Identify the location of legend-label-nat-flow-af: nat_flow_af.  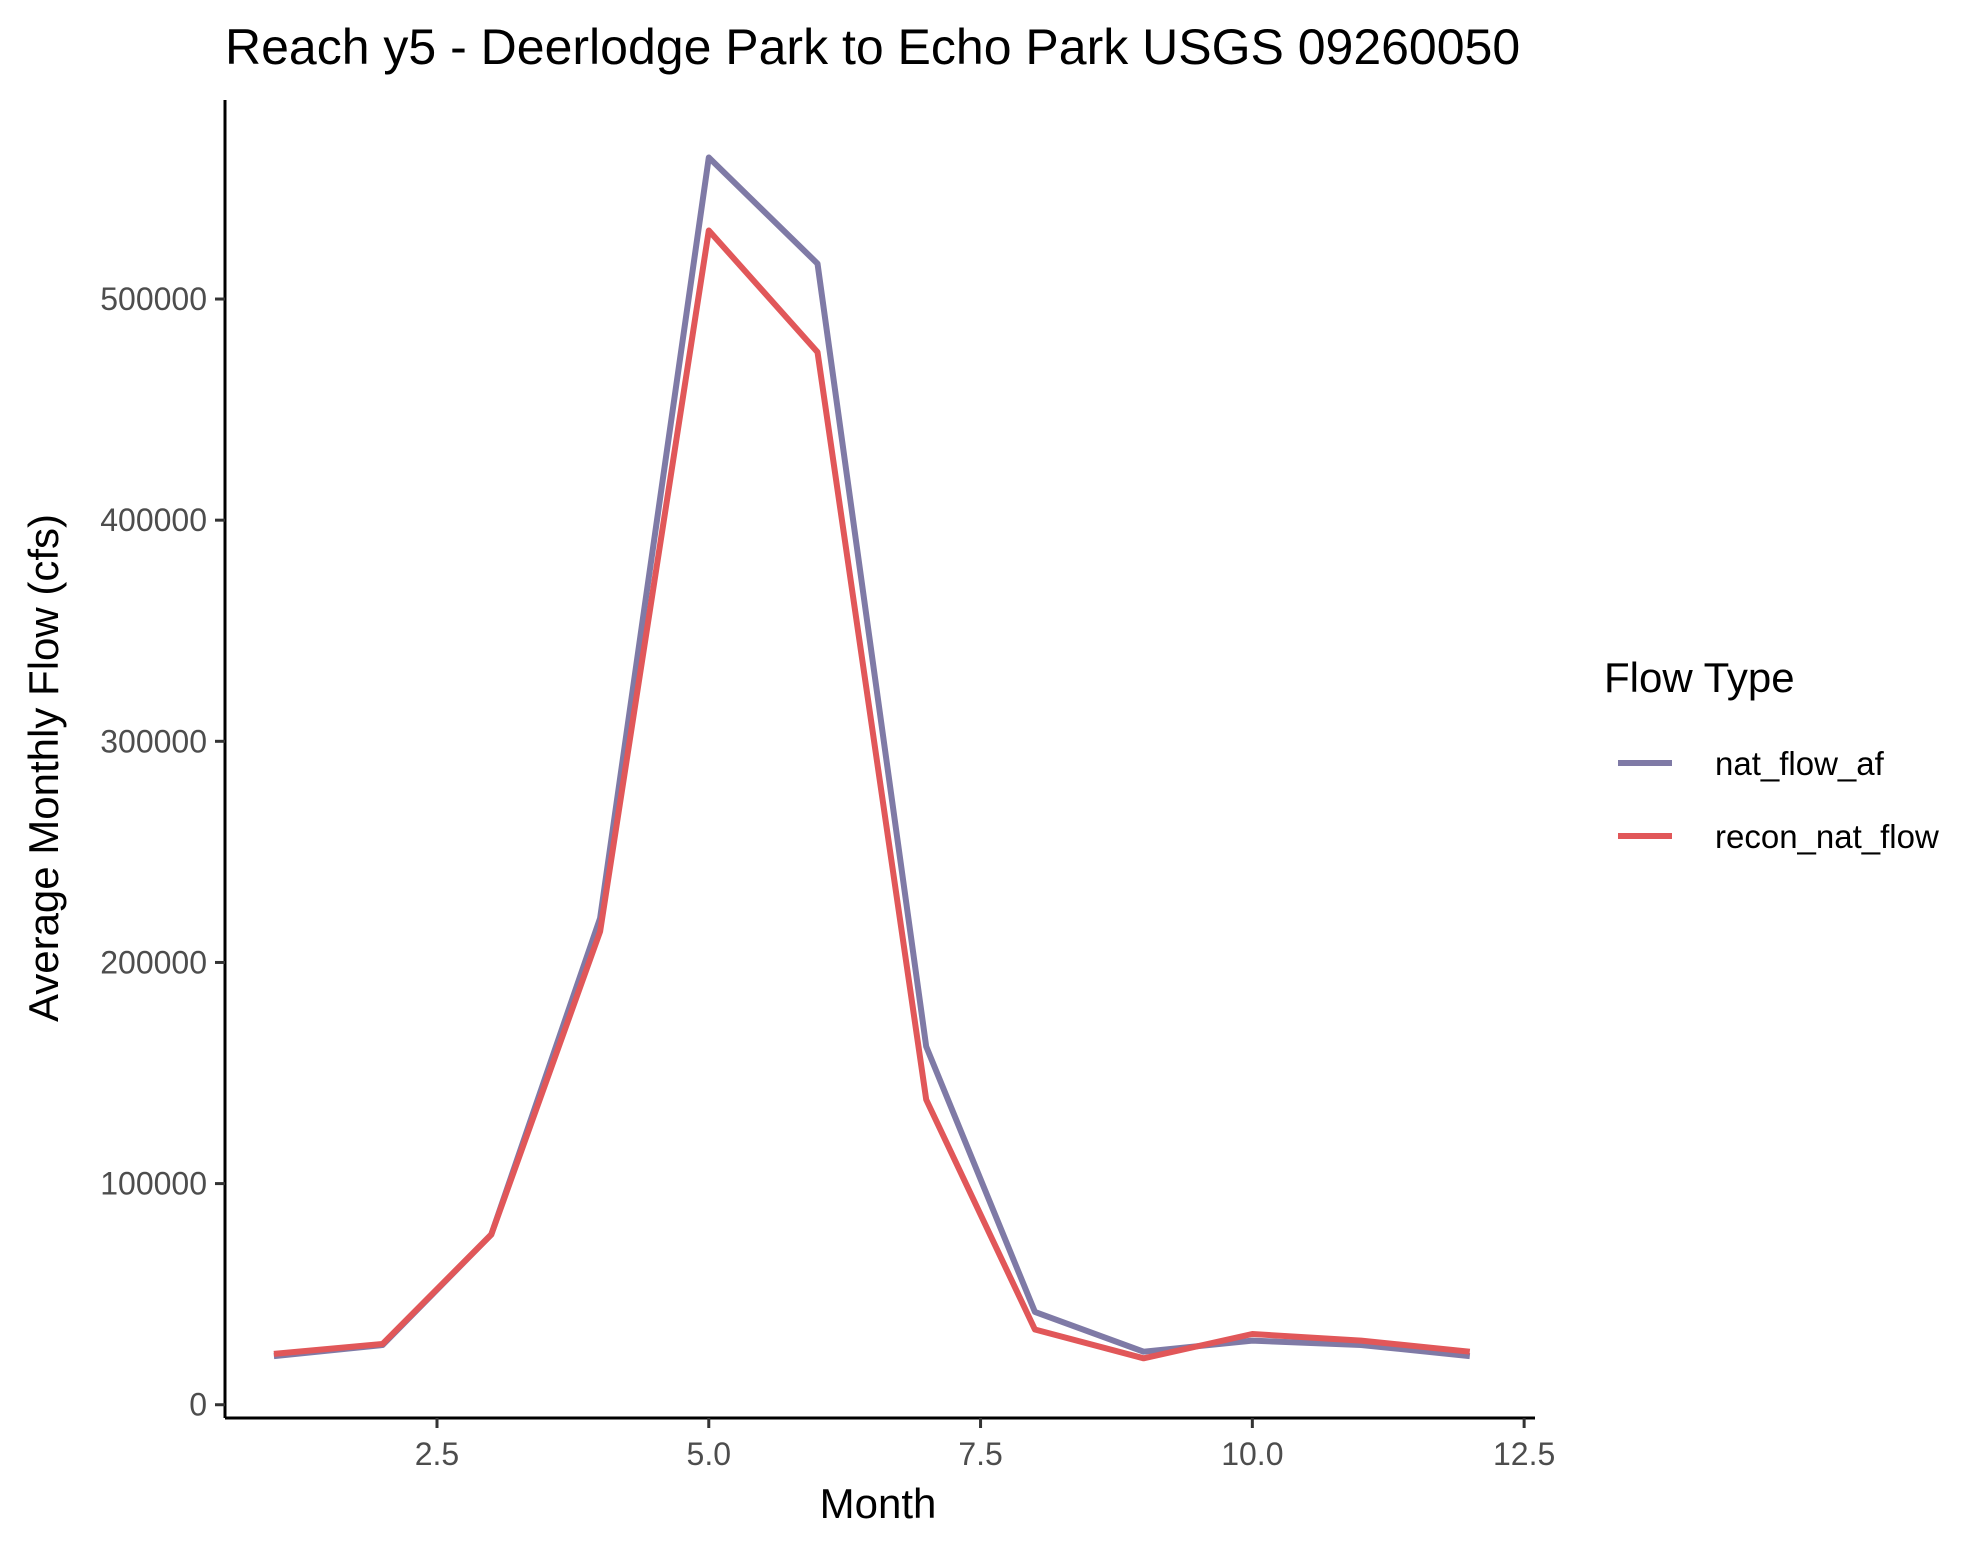
(1800, 763).